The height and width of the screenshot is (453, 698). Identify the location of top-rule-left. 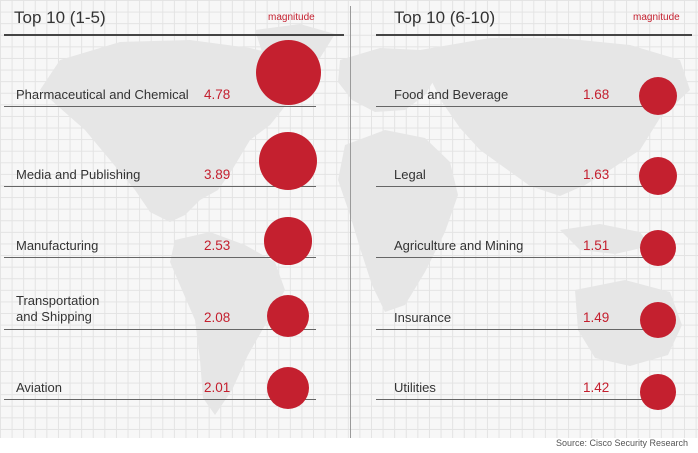
(174, 35).